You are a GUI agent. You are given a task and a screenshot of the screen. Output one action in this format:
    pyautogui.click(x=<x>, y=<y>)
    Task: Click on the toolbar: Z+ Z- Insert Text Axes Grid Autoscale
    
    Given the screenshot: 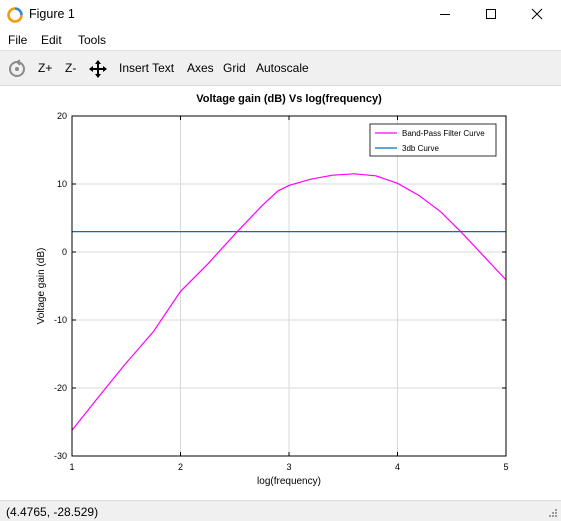 What is the action you would take?
    pyautogui.click(x=280, y=68)
    